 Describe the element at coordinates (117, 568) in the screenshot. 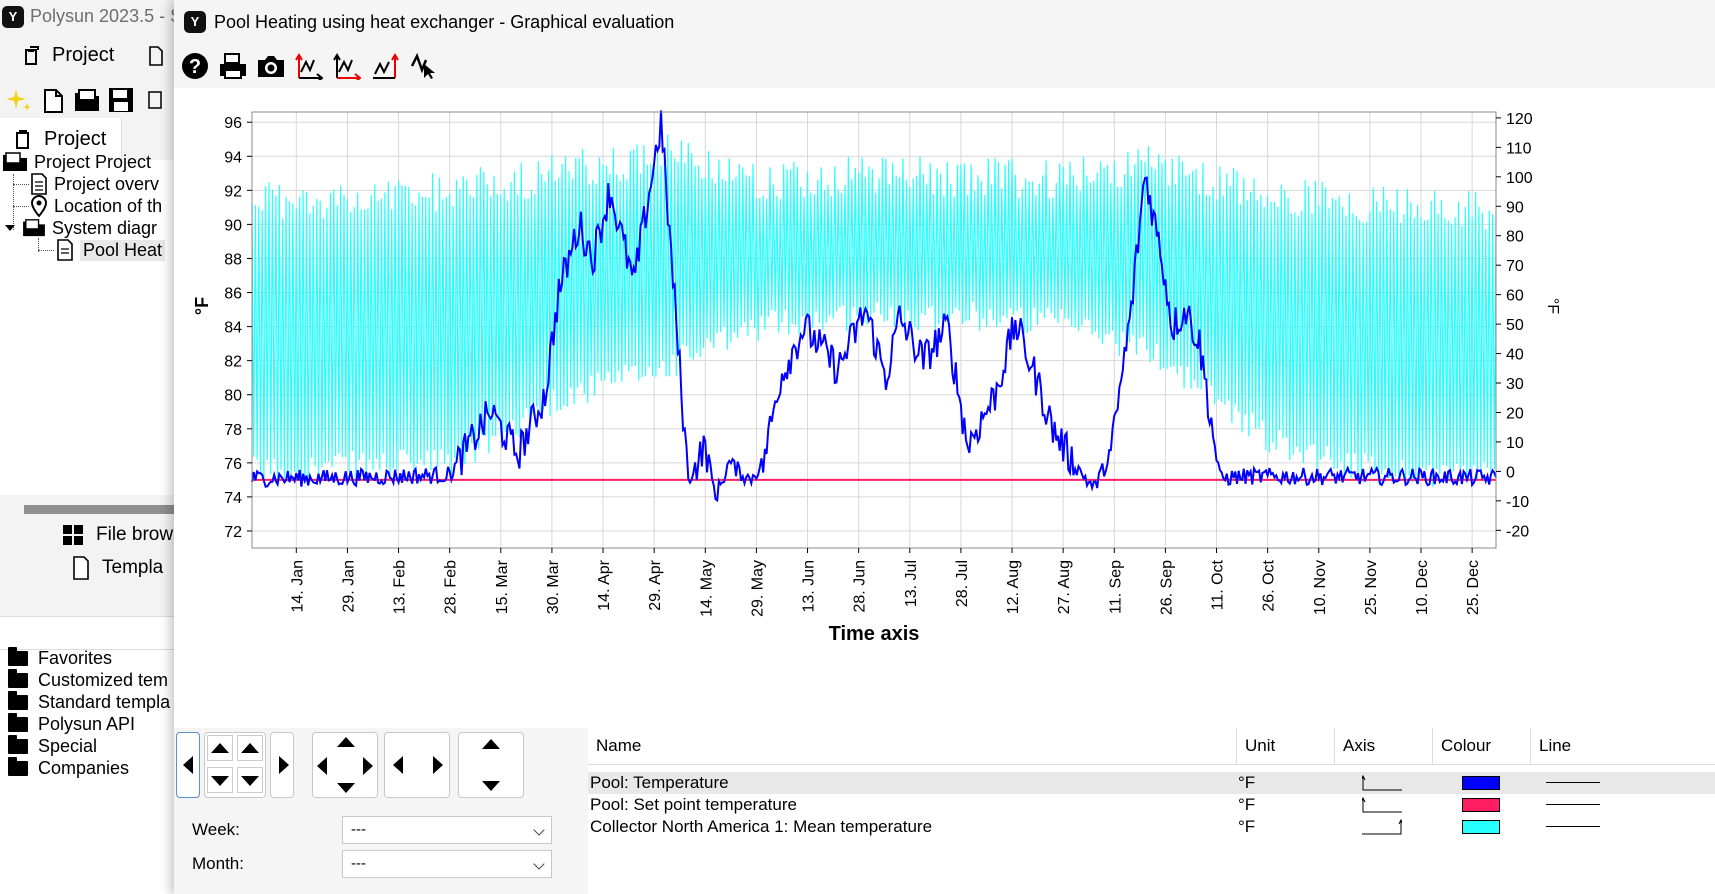

I see `templates-button: Templa` at that location.